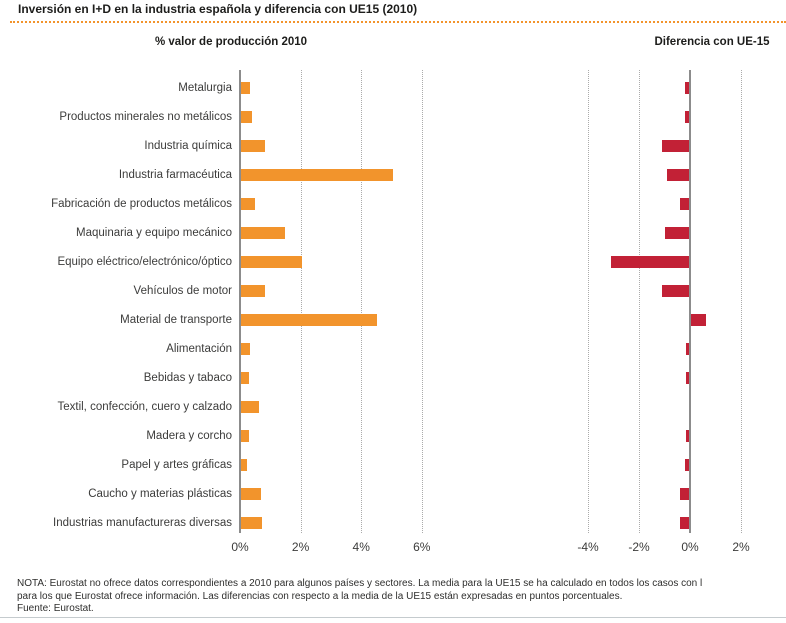 The height and width of the screenshot is (623, 786). Describe the element at coordinates (187, 378) in the screenshot. I see `category-label: Bebidas y tabaco` at that location.